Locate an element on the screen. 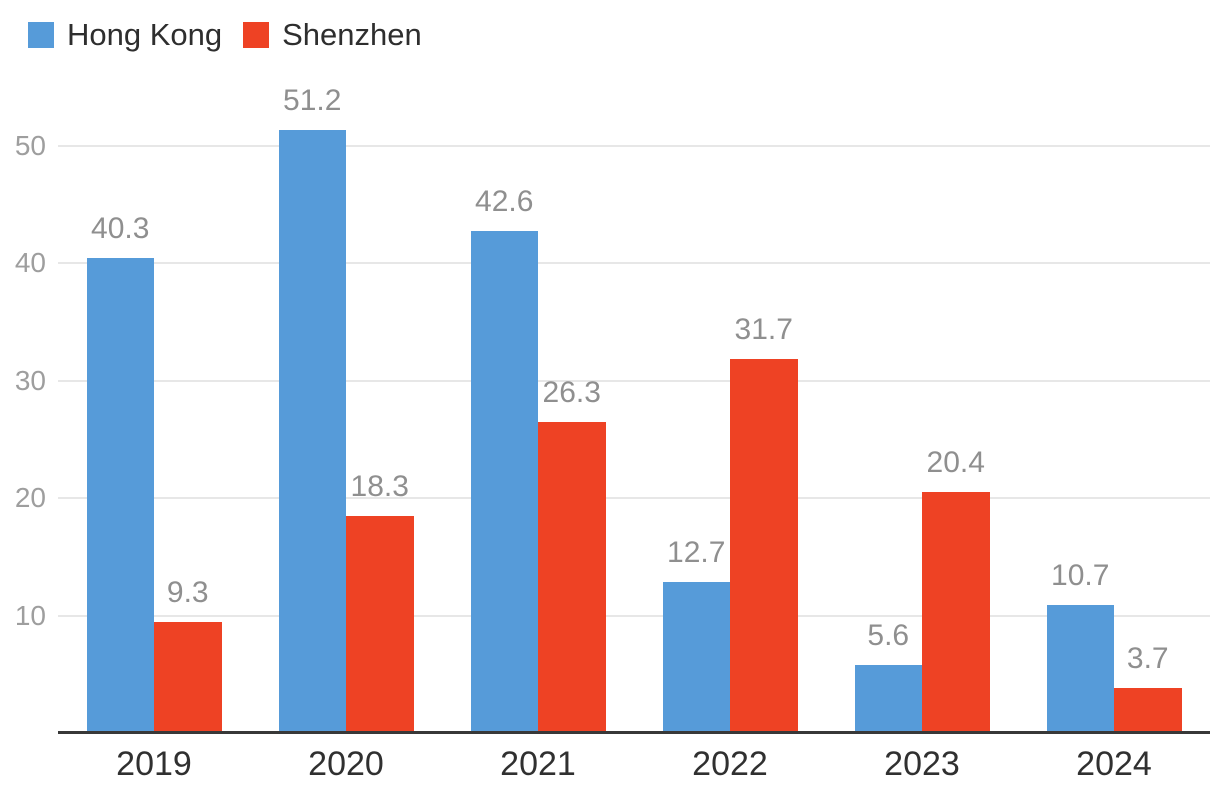 This screenshot has width=1220, height=798. value-label-hong-kong-2020: 51.2 is located at coordinates (312, 100).